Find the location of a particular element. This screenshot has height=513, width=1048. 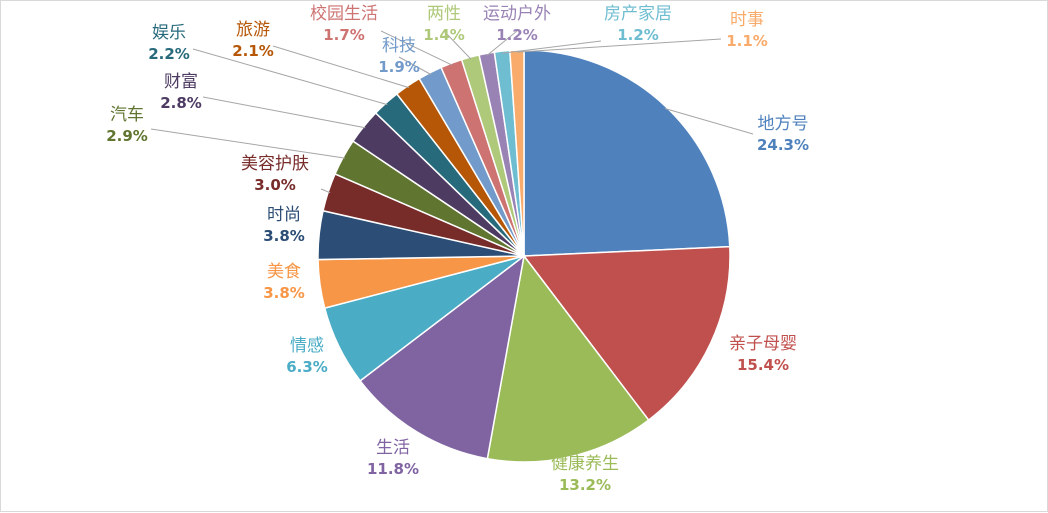

slice-name-label: 地方号 is located at coordinates (783, 124).